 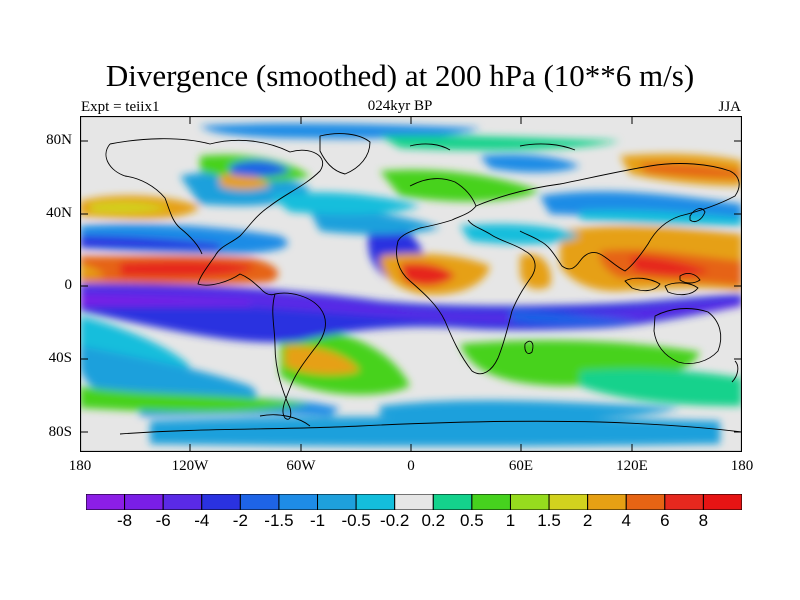 I want to click on lat-label-40s: 40S, so click(x=60, y=358).